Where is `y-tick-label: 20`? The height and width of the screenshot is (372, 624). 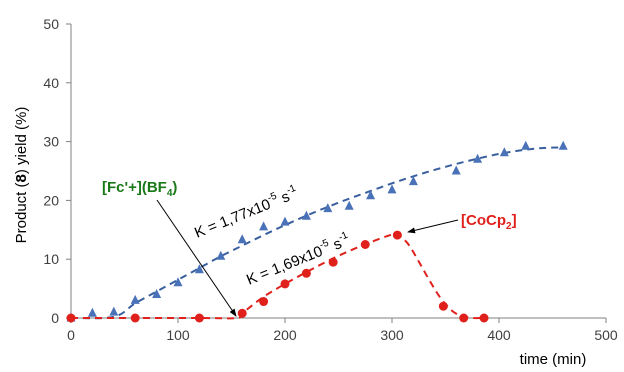
y-tick-label: 20 is located at coordinates (51, 200).